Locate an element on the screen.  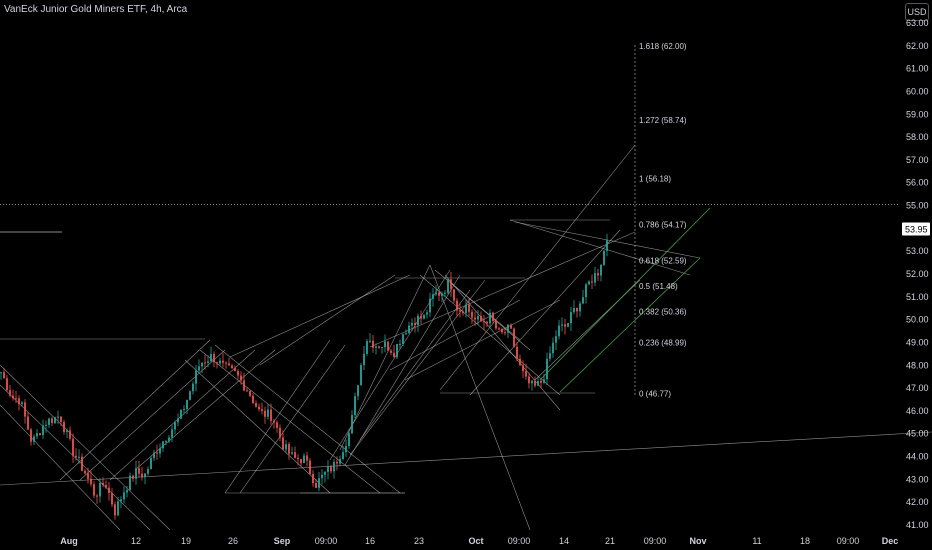
x-tick-label-4: Sep is located at coordinates (282, 541).